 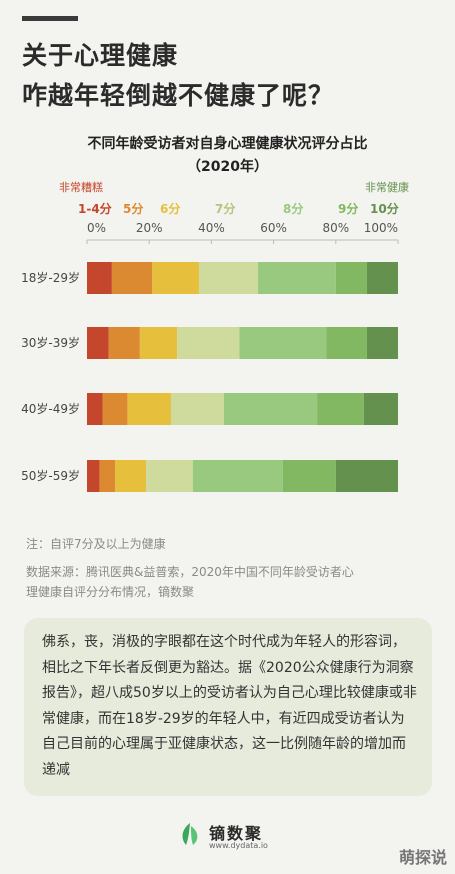 I want to click on leaf-icon, so click(x=190, y=834).